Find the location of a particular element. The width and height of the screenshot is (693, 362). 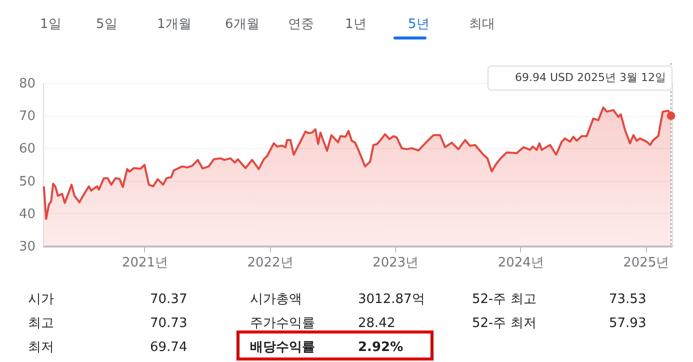

x-tick-label: 2022년 is located at coordinates (270, 263).